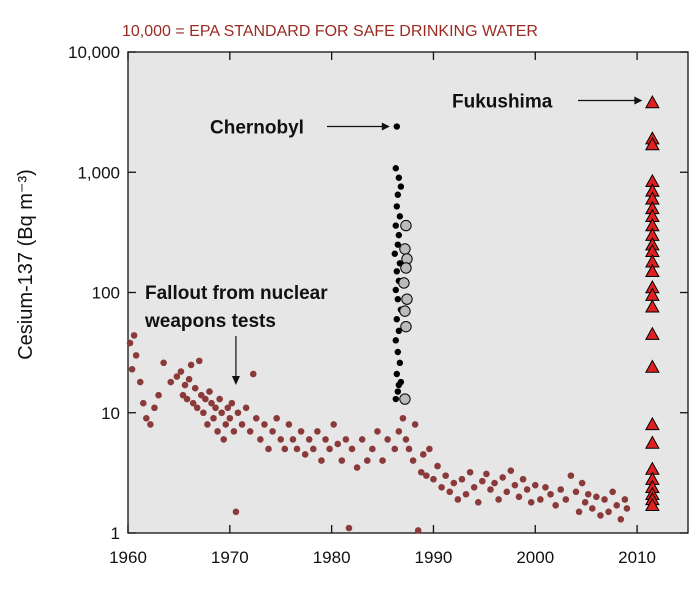 This screenshot has height=589, width=700. What do you see at coordinates (257, 128) in the screenshot?
I see `annotation-chernobyl: Chernobyl` at bounding box center [257, 128].